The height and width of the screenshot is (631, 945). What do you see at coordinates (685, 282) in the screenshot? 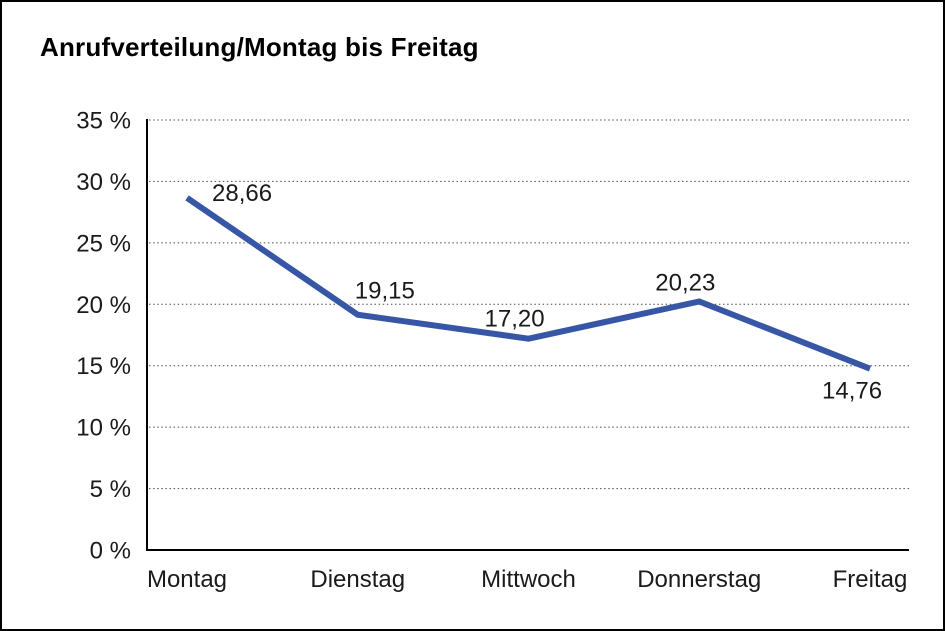
I see `data-point-label: 20,23` at bounding box center [685, 282].